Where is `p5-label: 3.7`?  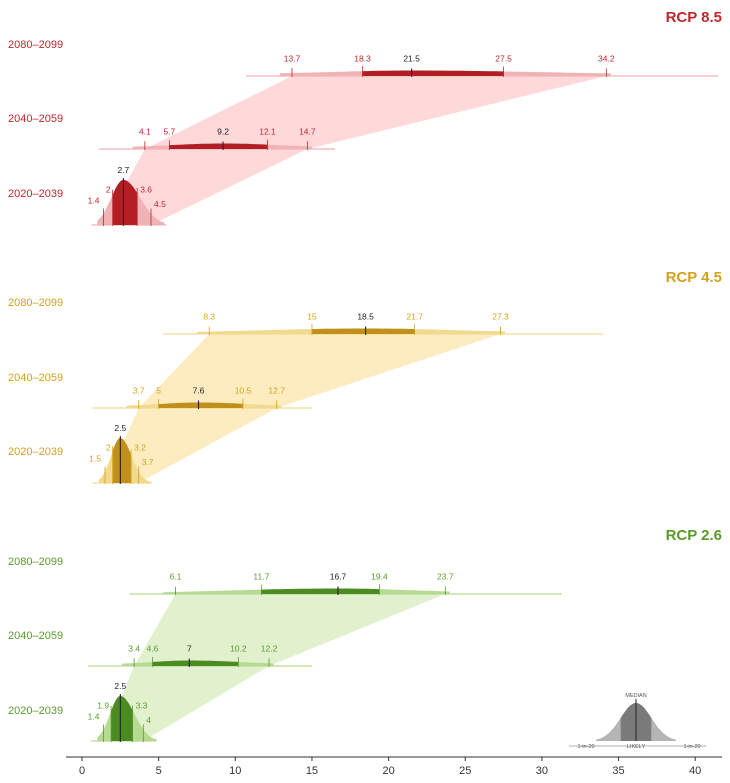 p5-label: 3.7 is located at coordinates (139, 391).